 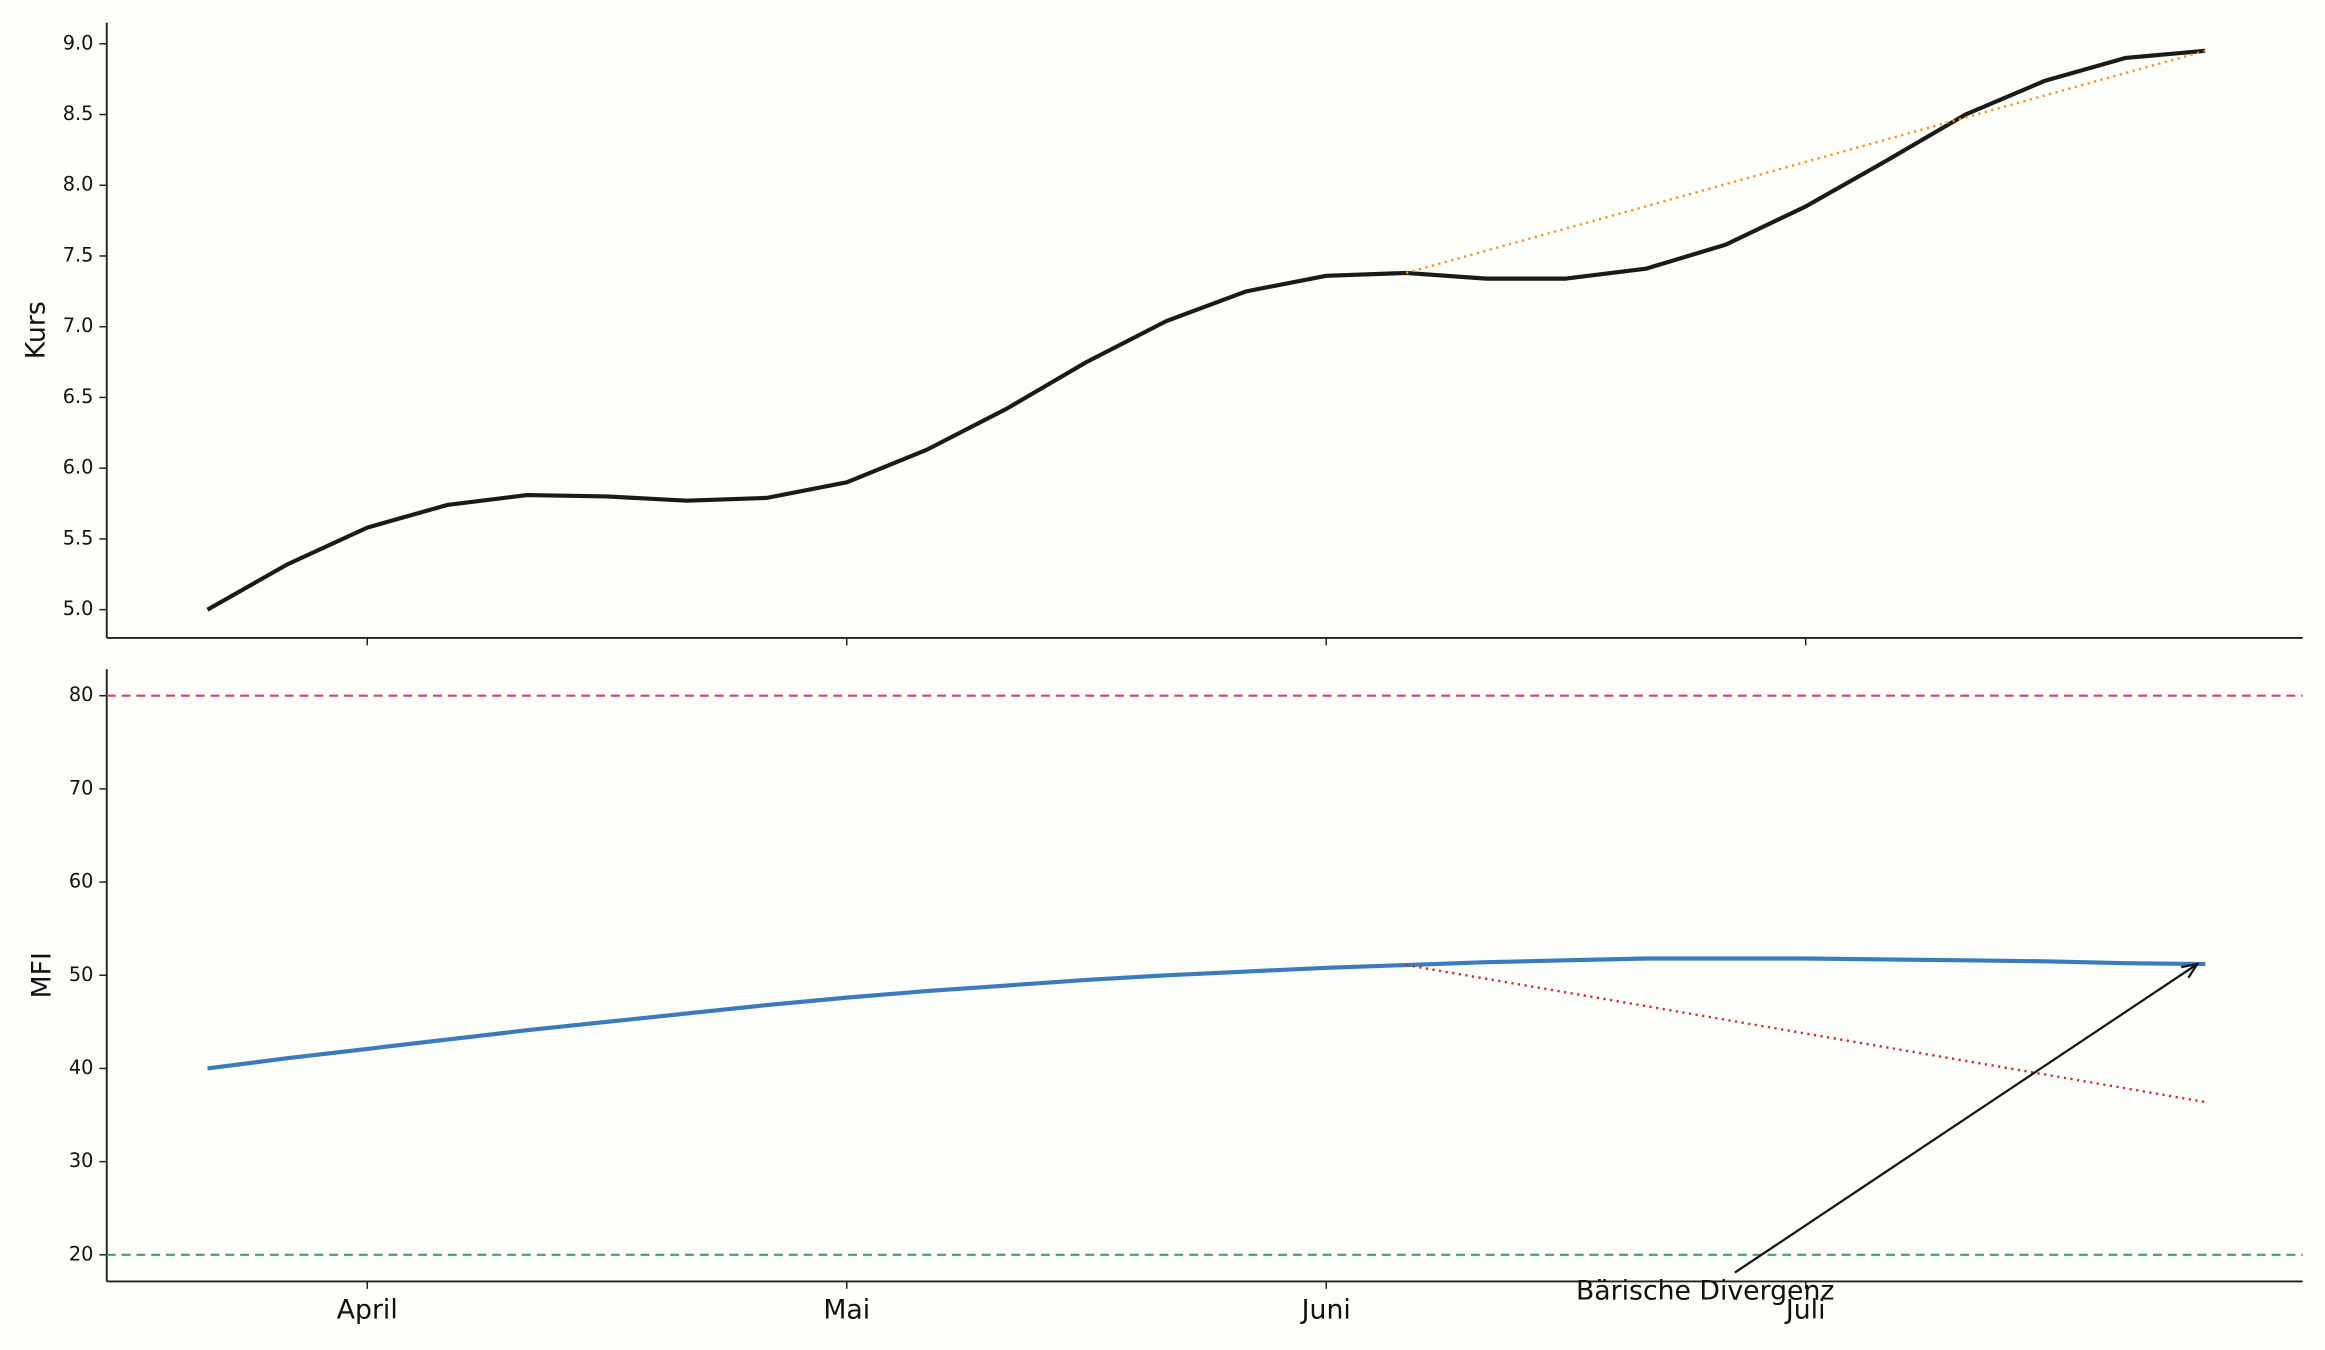 What do you see at coordinates (42, 975) in the screenshot?
I see `y-axis-label: MFI` at bounding box center [42, 975].